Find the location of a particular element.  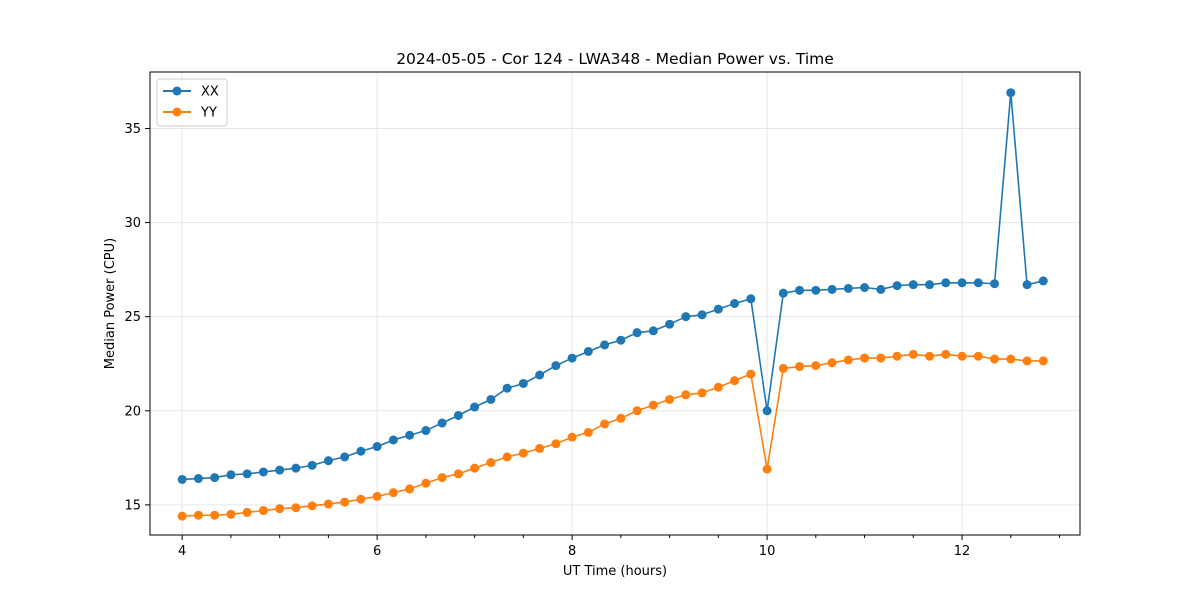

x-tick-label: 4 is located at coordinates (182, 551).